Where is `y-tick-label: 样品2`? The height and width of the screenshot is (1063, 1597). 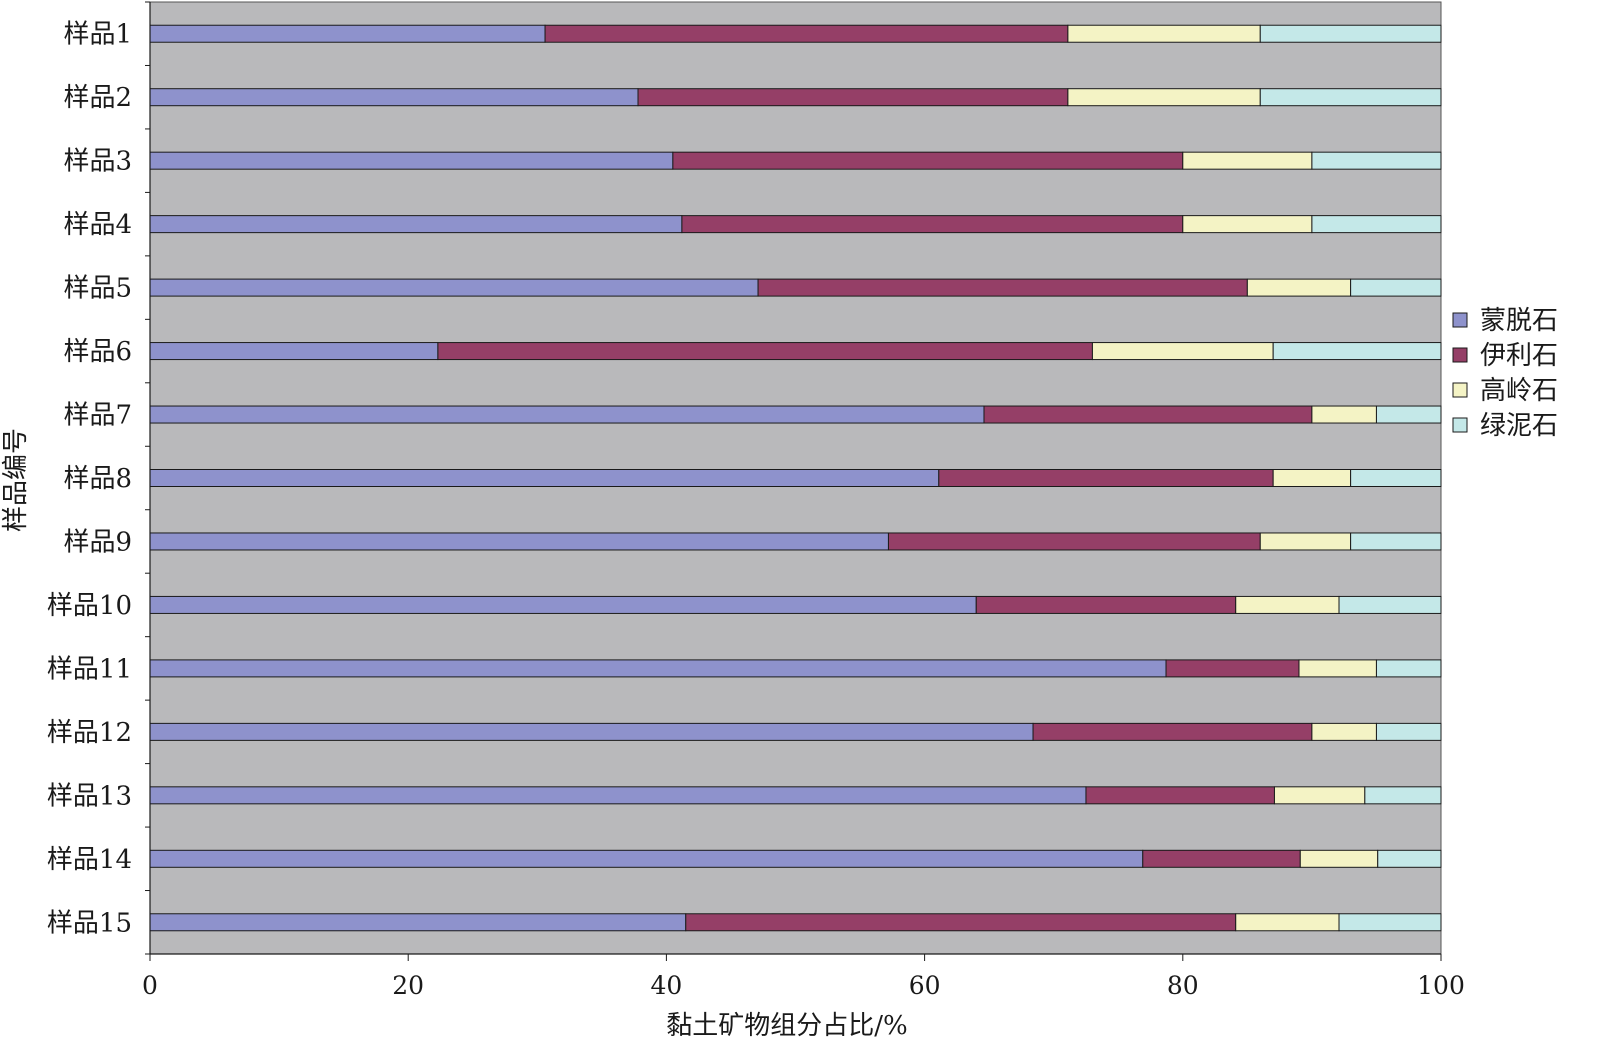
y-tick-label: 样品2 is located at coordinates (97, 98).